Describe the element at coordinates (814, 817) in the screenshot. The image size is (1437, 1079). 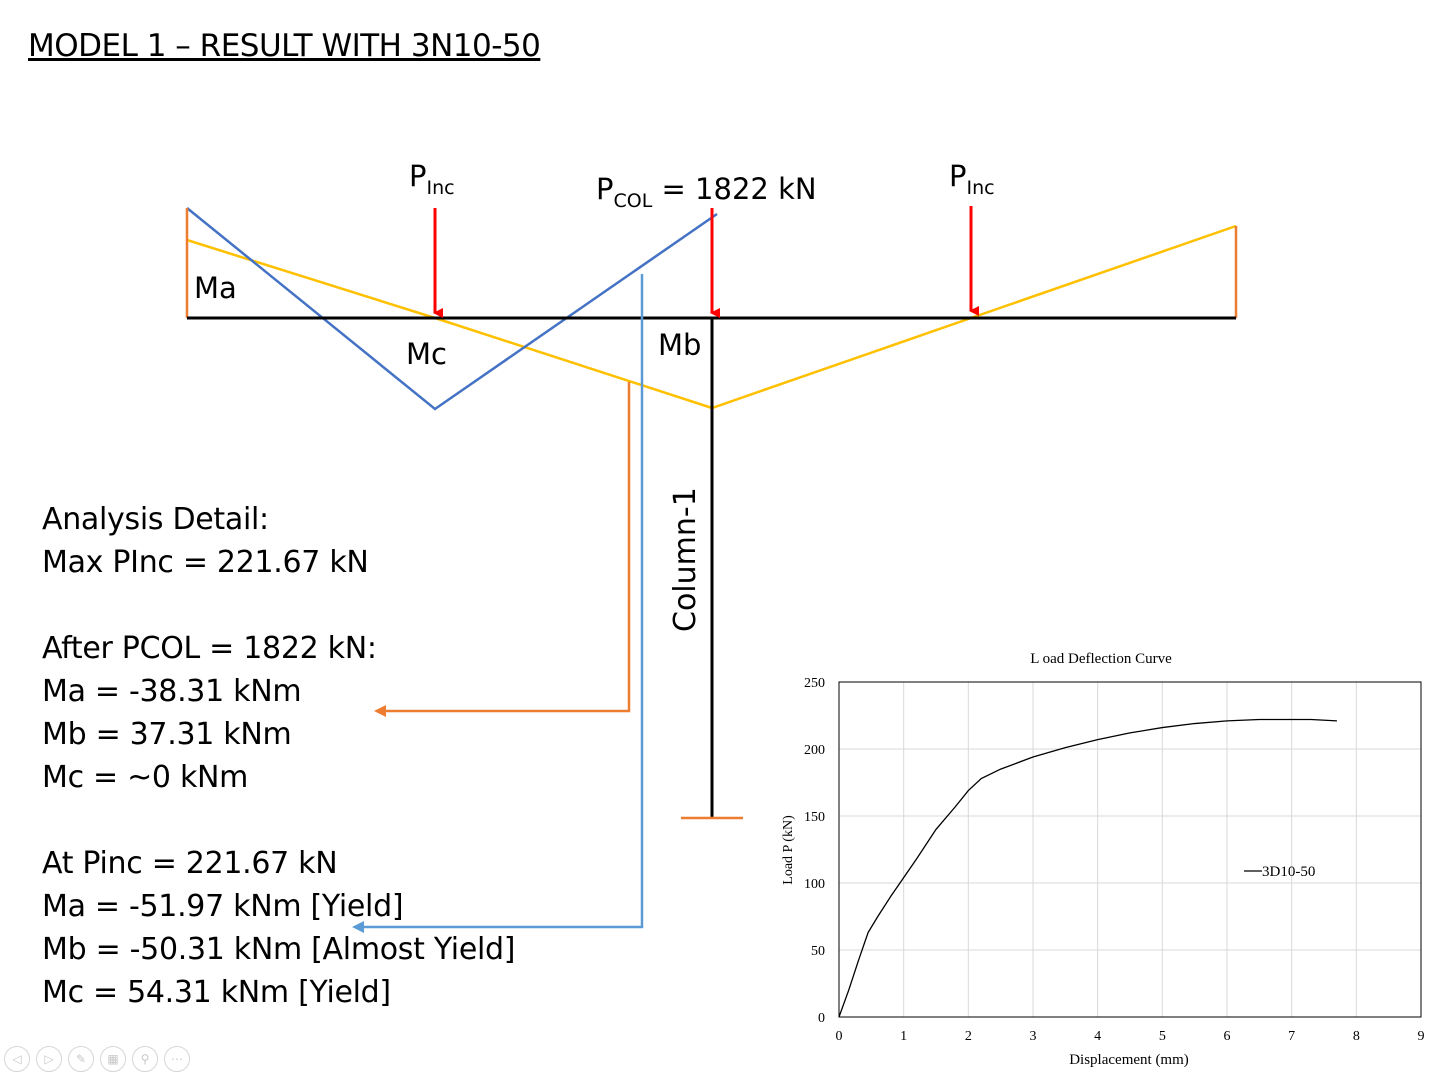
I see `y-tick-label: 150` at that location.